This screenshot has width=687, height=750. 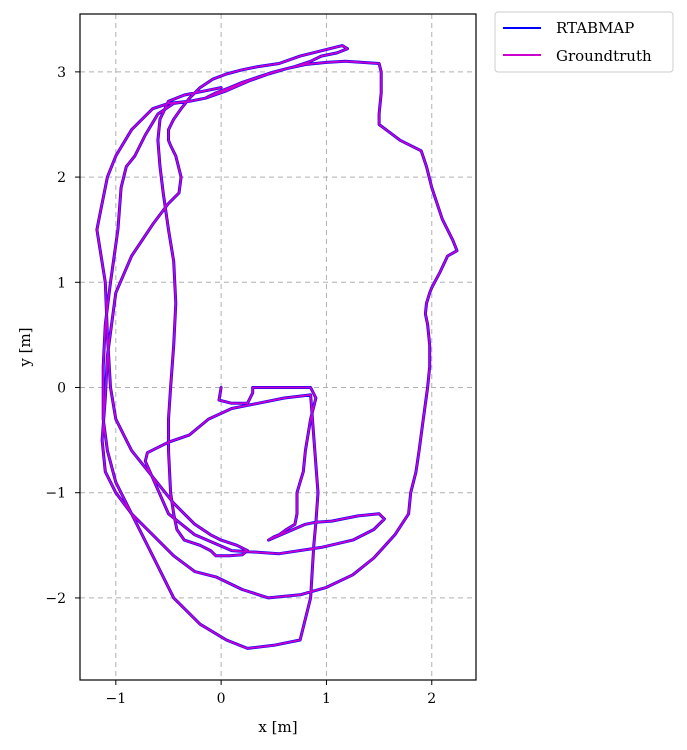 What do you see at coordinates (55, 494) in the screenshot?
I see `y-tick-label: −1` at bounding box center [55, 494].